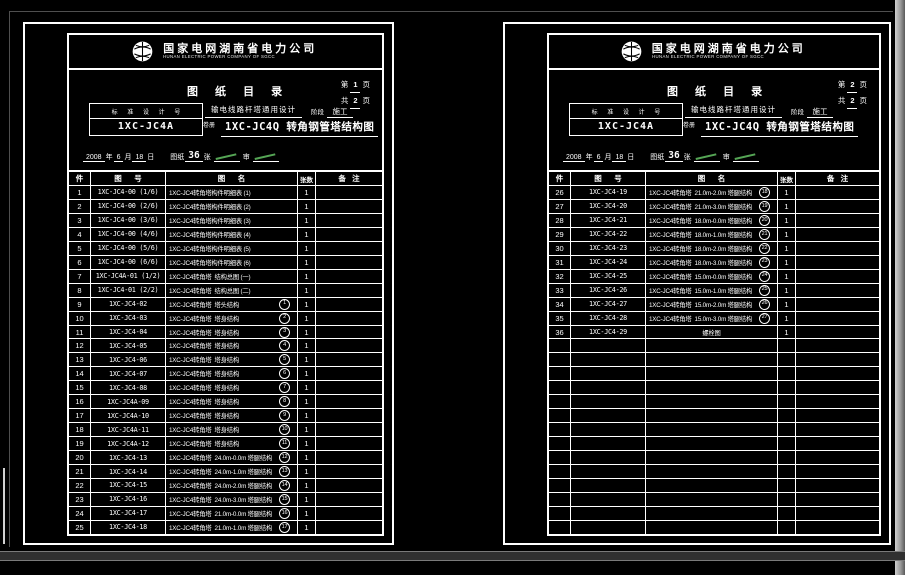 The image size is (905, 575). What do you see at coordinates (608, 206) in the screenshot?
I see `cell-drawing-no: 1XC-JC4-20` at bounding box center [608, 206].